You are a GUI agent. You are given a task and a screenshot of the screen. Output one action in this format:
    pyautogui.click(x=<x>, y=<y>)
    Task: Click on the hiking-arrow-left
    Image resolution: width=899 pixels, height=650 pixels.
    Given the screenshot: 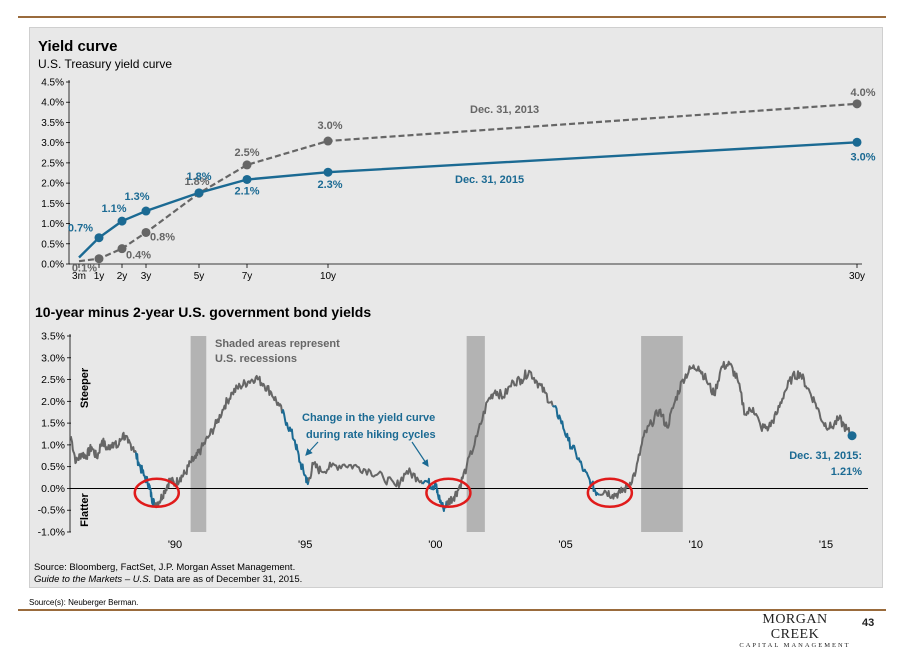 What is the action you would take?
    pyautogui.click(x=312, y=448)
    